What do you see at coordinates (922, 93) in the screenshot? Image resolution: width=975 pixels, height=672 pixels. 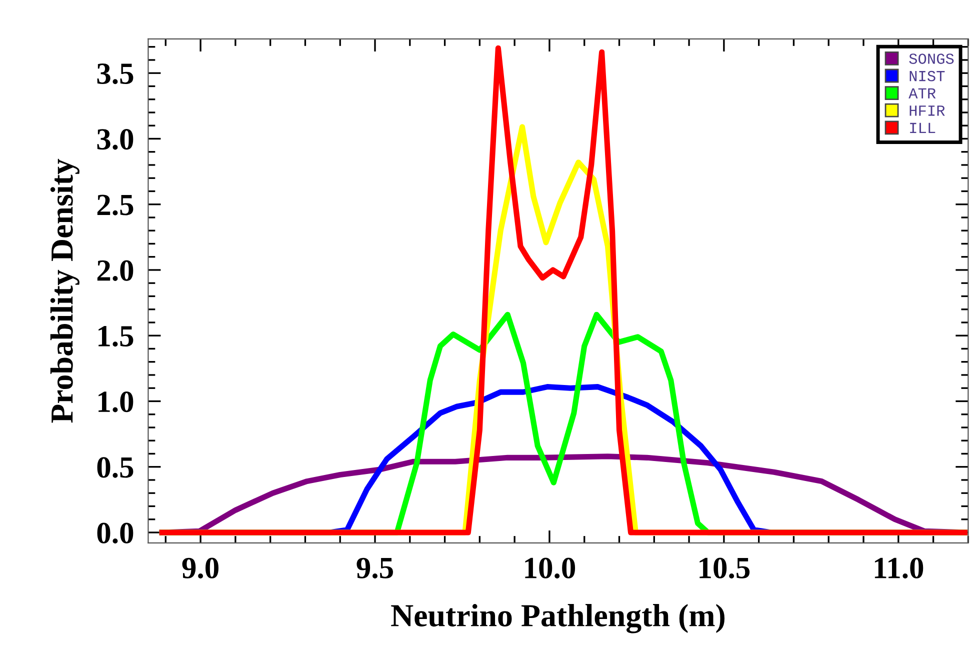 I see `legend-label: ATR` at bounding box center [922, 93].